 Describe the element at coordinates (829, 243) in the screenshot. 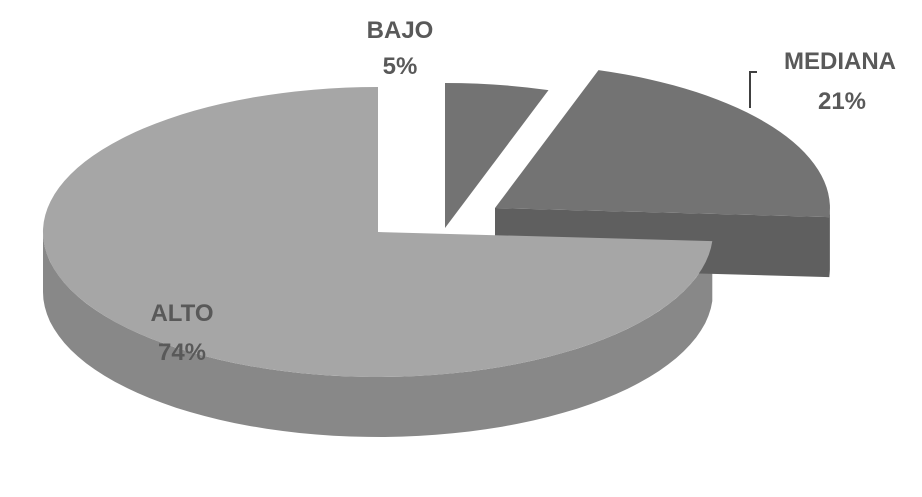

I see `slice-side-mediana` at that location.